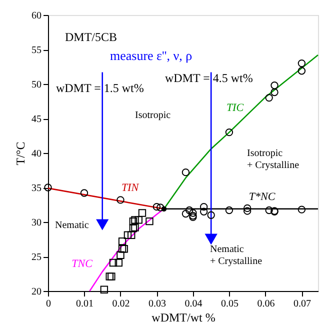 This screenshot has width=325, height=329. What do you see at coordinates (209, 78) in the screenshot?
I see `annotation: wDMT = 4.5 wt%` at bounding box center [209, 78].